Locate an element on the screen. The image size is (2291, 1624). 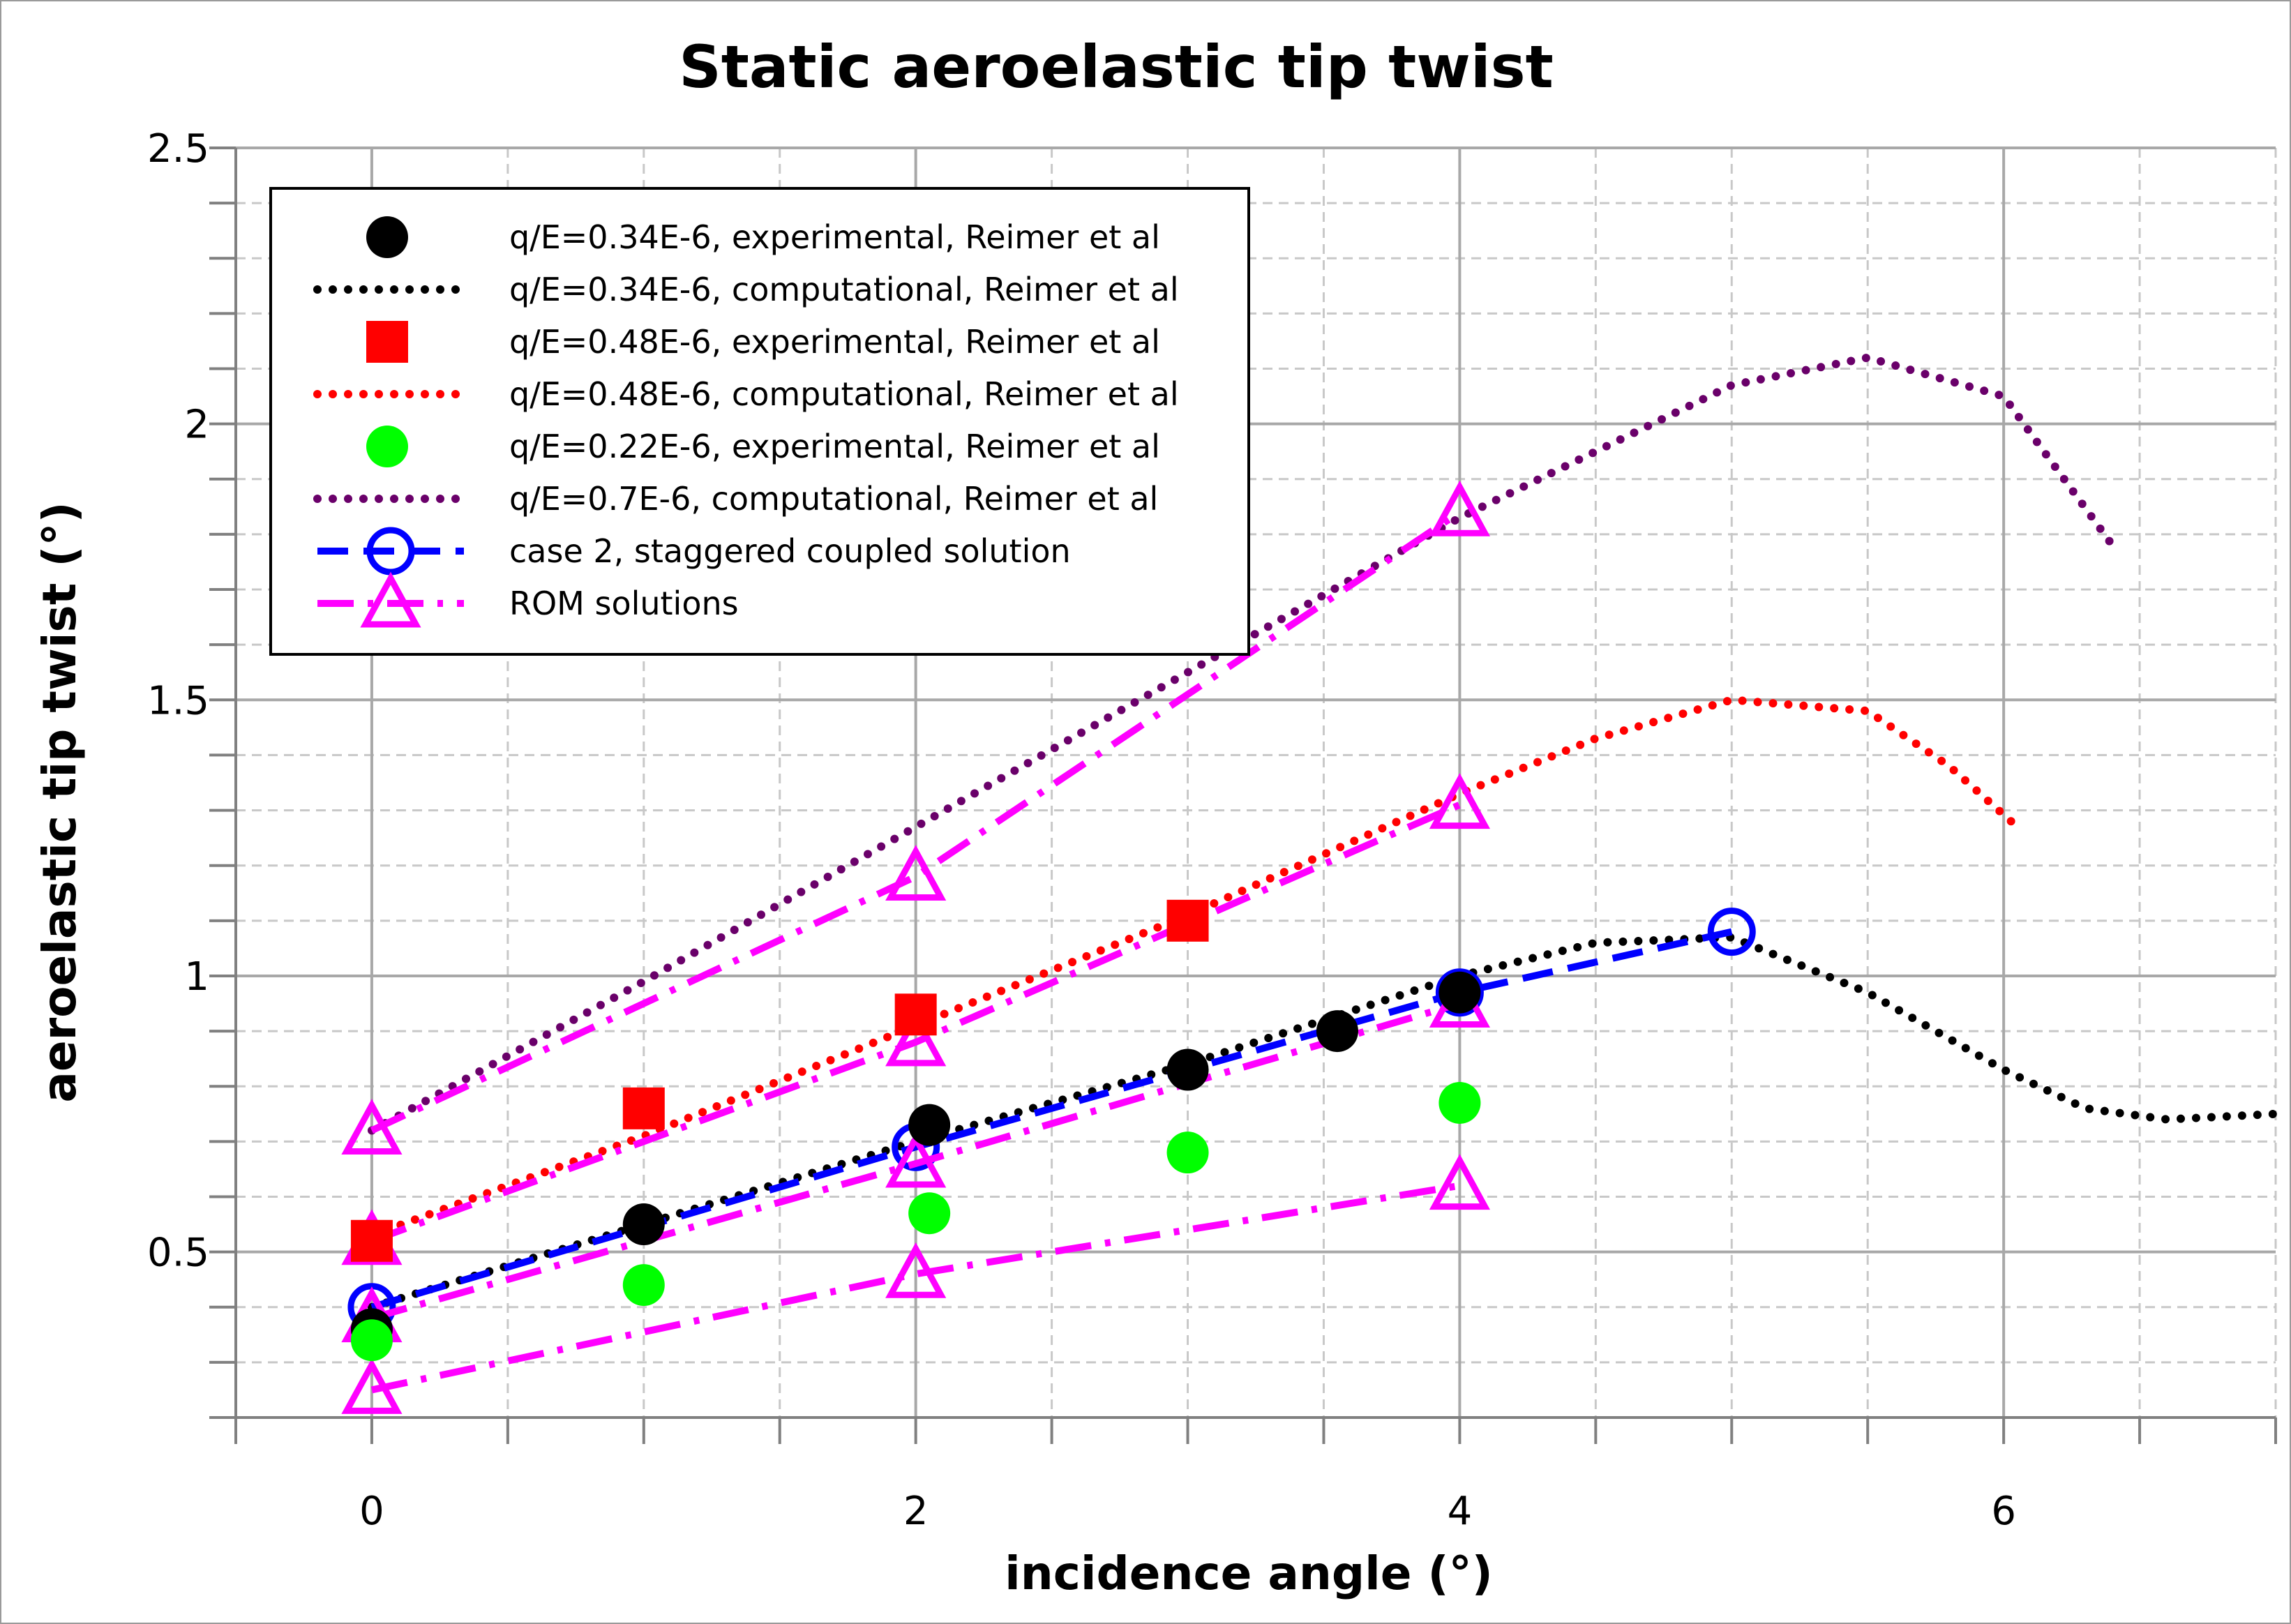
y-tick-label: 1 is located at coordinates (196, 977).